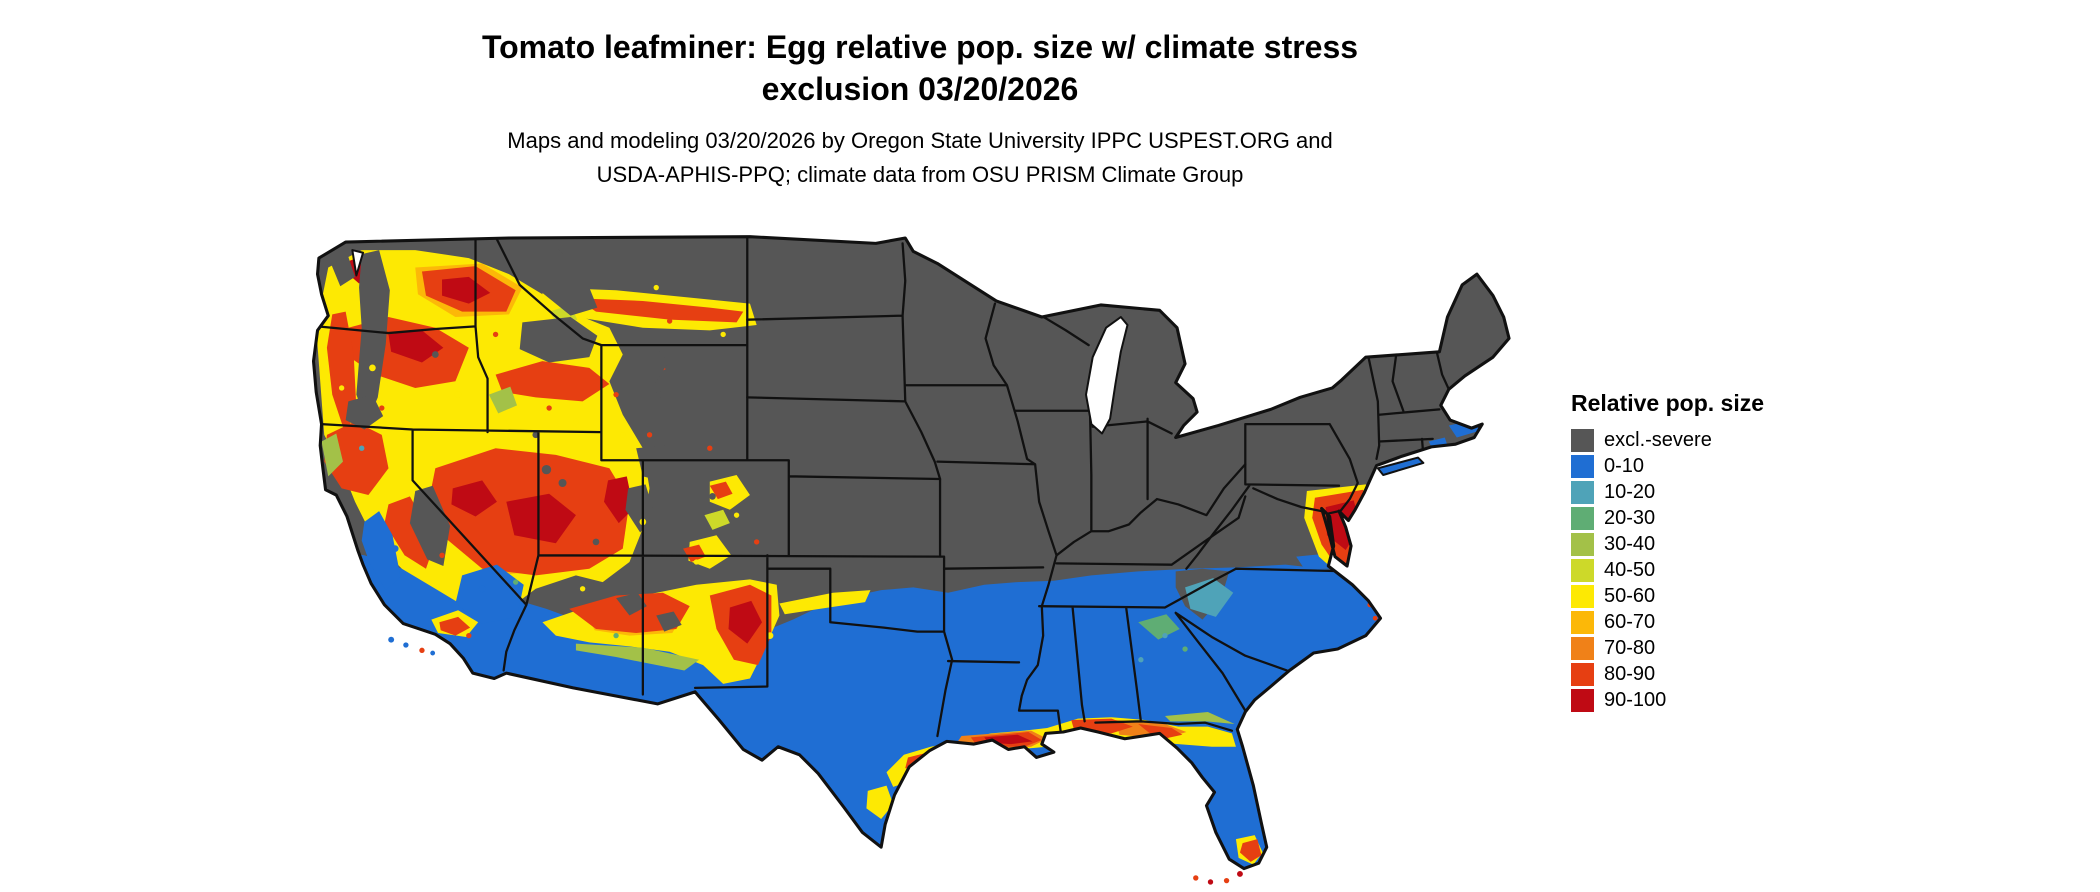 The height and width of the screenshot is (892, 2100). I want to click on legend-item-label: 0-10, so click(1624, 466).